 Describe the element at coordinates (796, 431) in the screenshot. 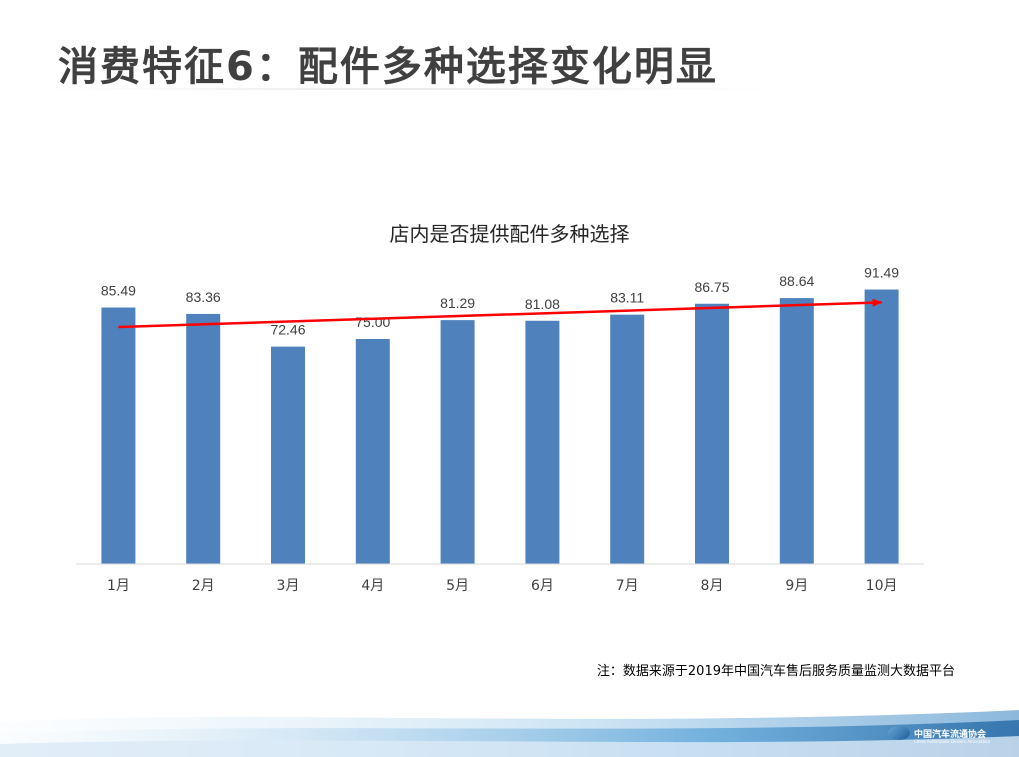

I see `bar-9月` at that location.